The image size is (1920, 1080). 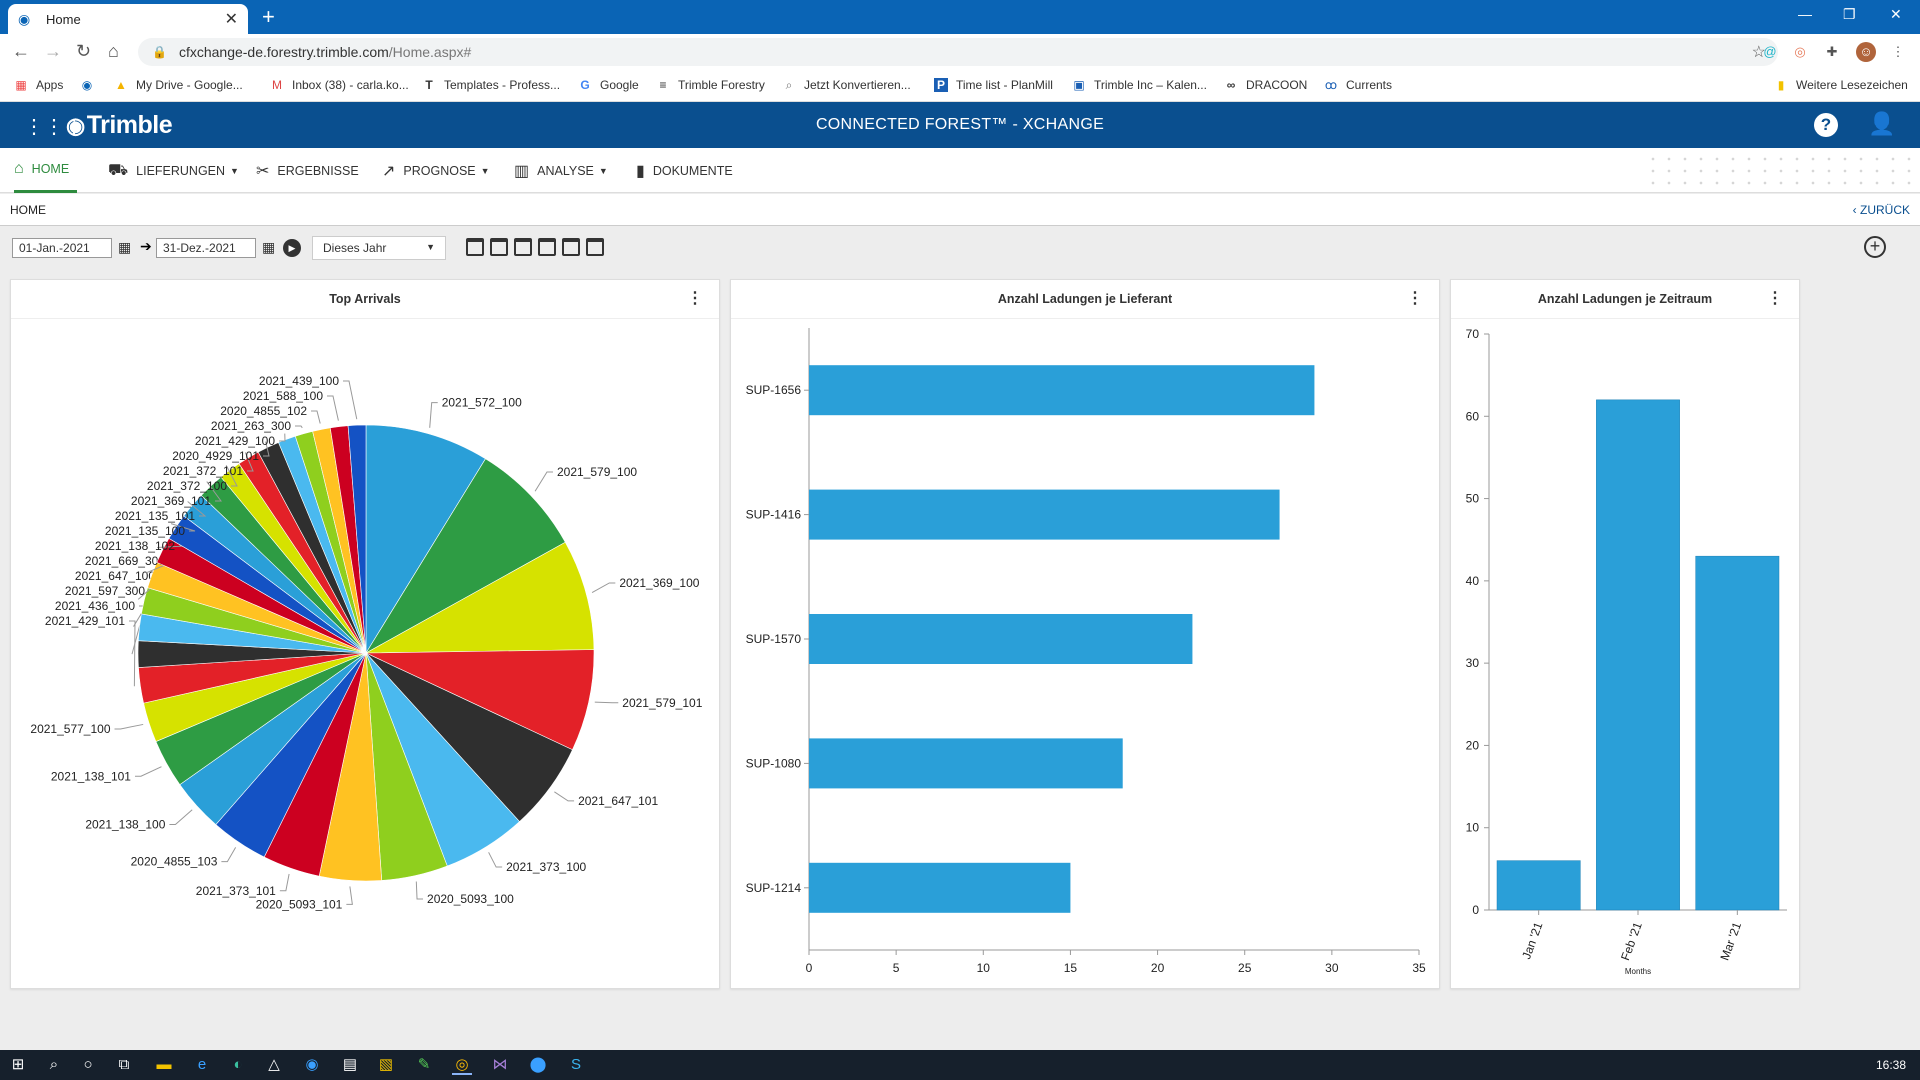 I want to click on extension-2-icon: ◎, so click(x=1800, y=51).